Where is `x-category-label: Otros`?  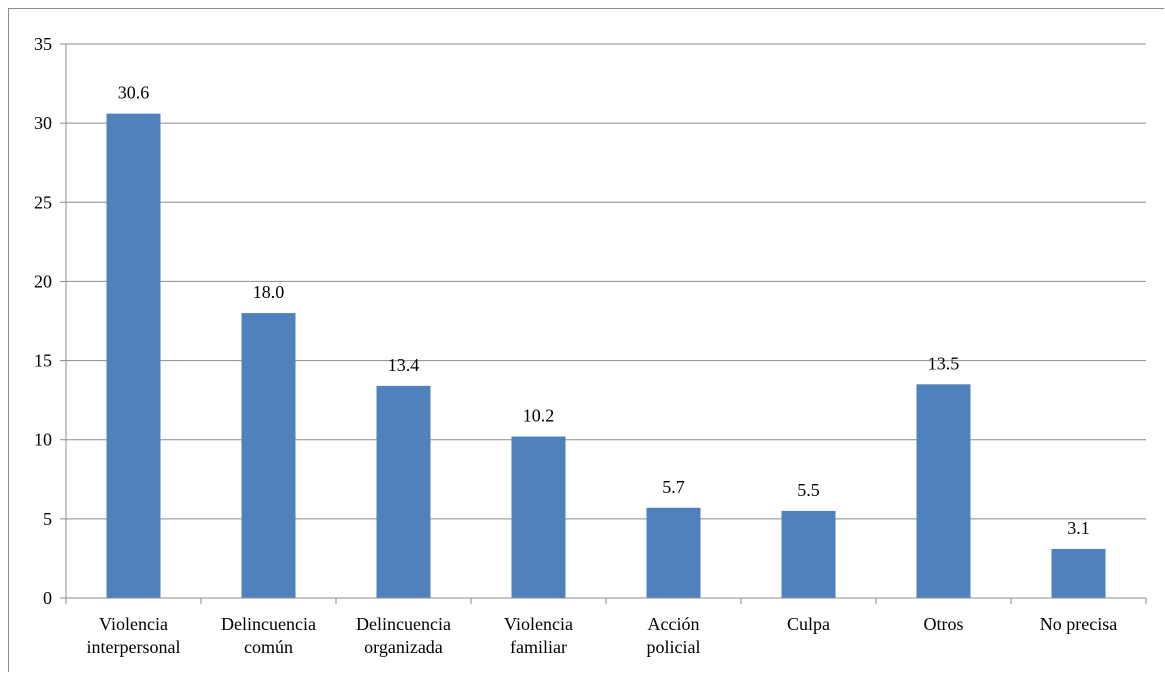 x-category-label: Otros is located at coordinates (944, 624).